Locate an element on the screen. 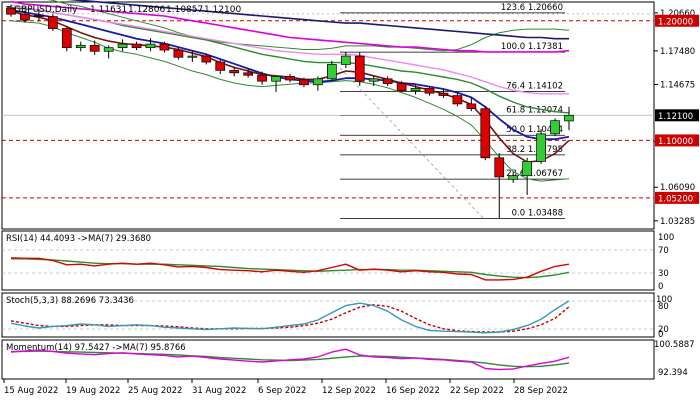 Image resolution: width=700 pixels, height=400 pixels. time-tick-label: 31 Aug 2022 is located at coordinates (219, 391).